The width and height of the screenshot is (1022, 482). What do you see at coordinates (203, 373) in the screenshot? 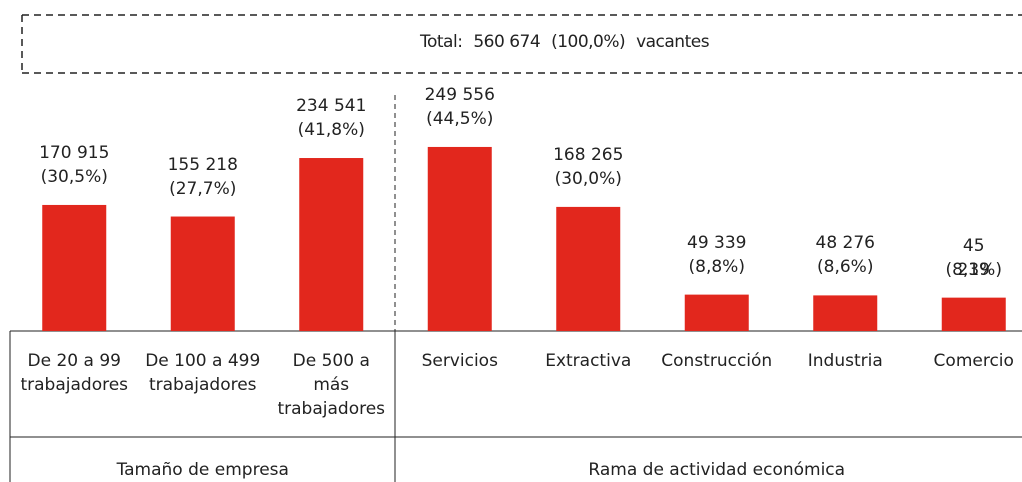
I see `x-tick-label: De 100 a 499 trabajadores` at bounding box center [203, 373].